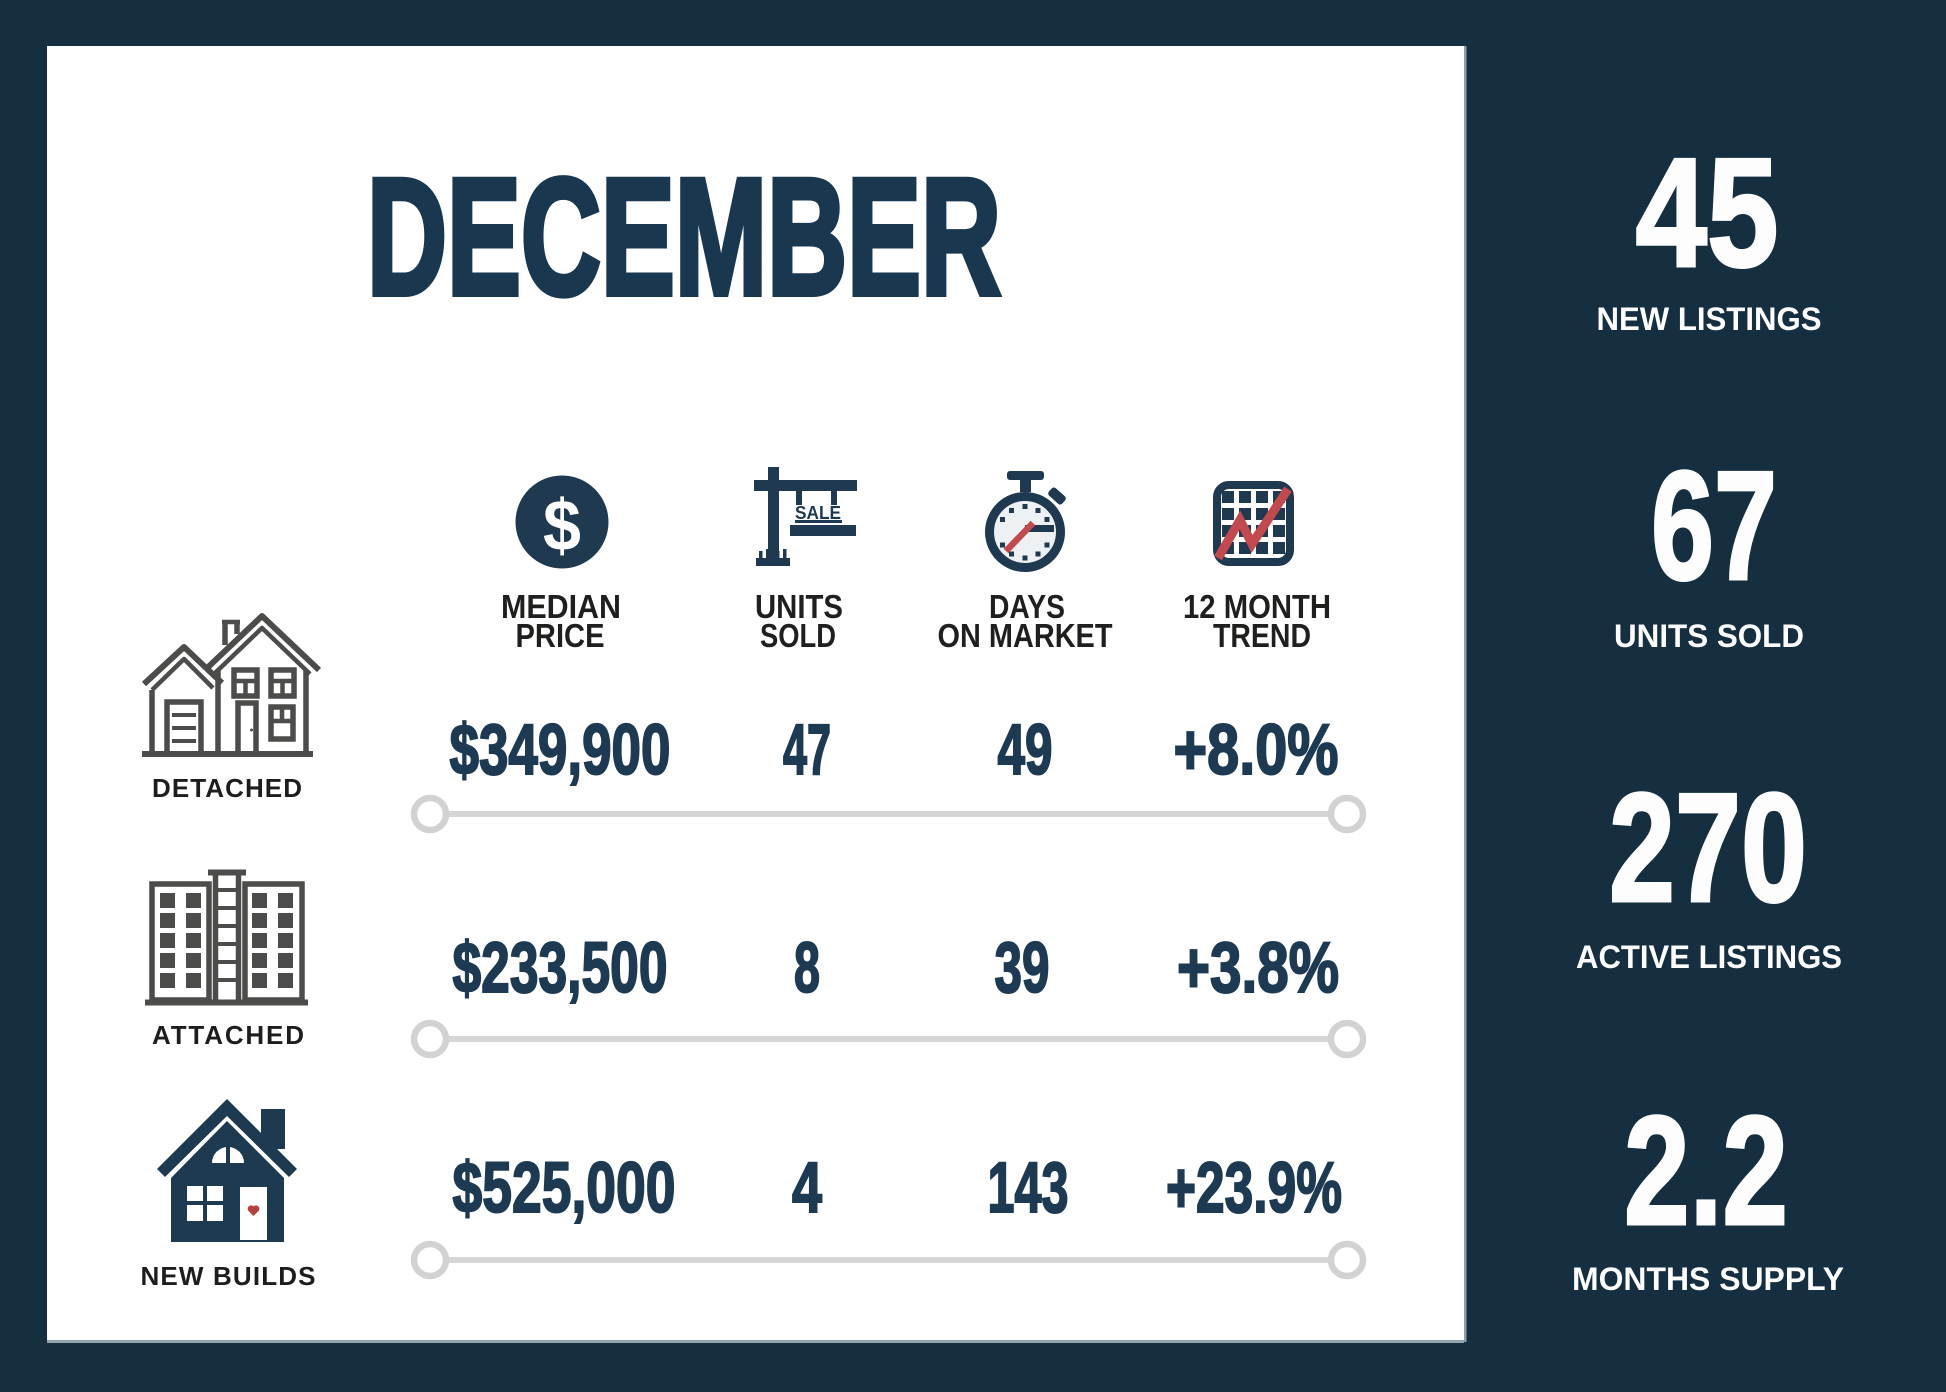 The width and height of the screenshot is (1946, 1392). Describe the element at coordinates (1257, 607) in the screenshot. I see `svg-text: 12 MONTH` at that location.